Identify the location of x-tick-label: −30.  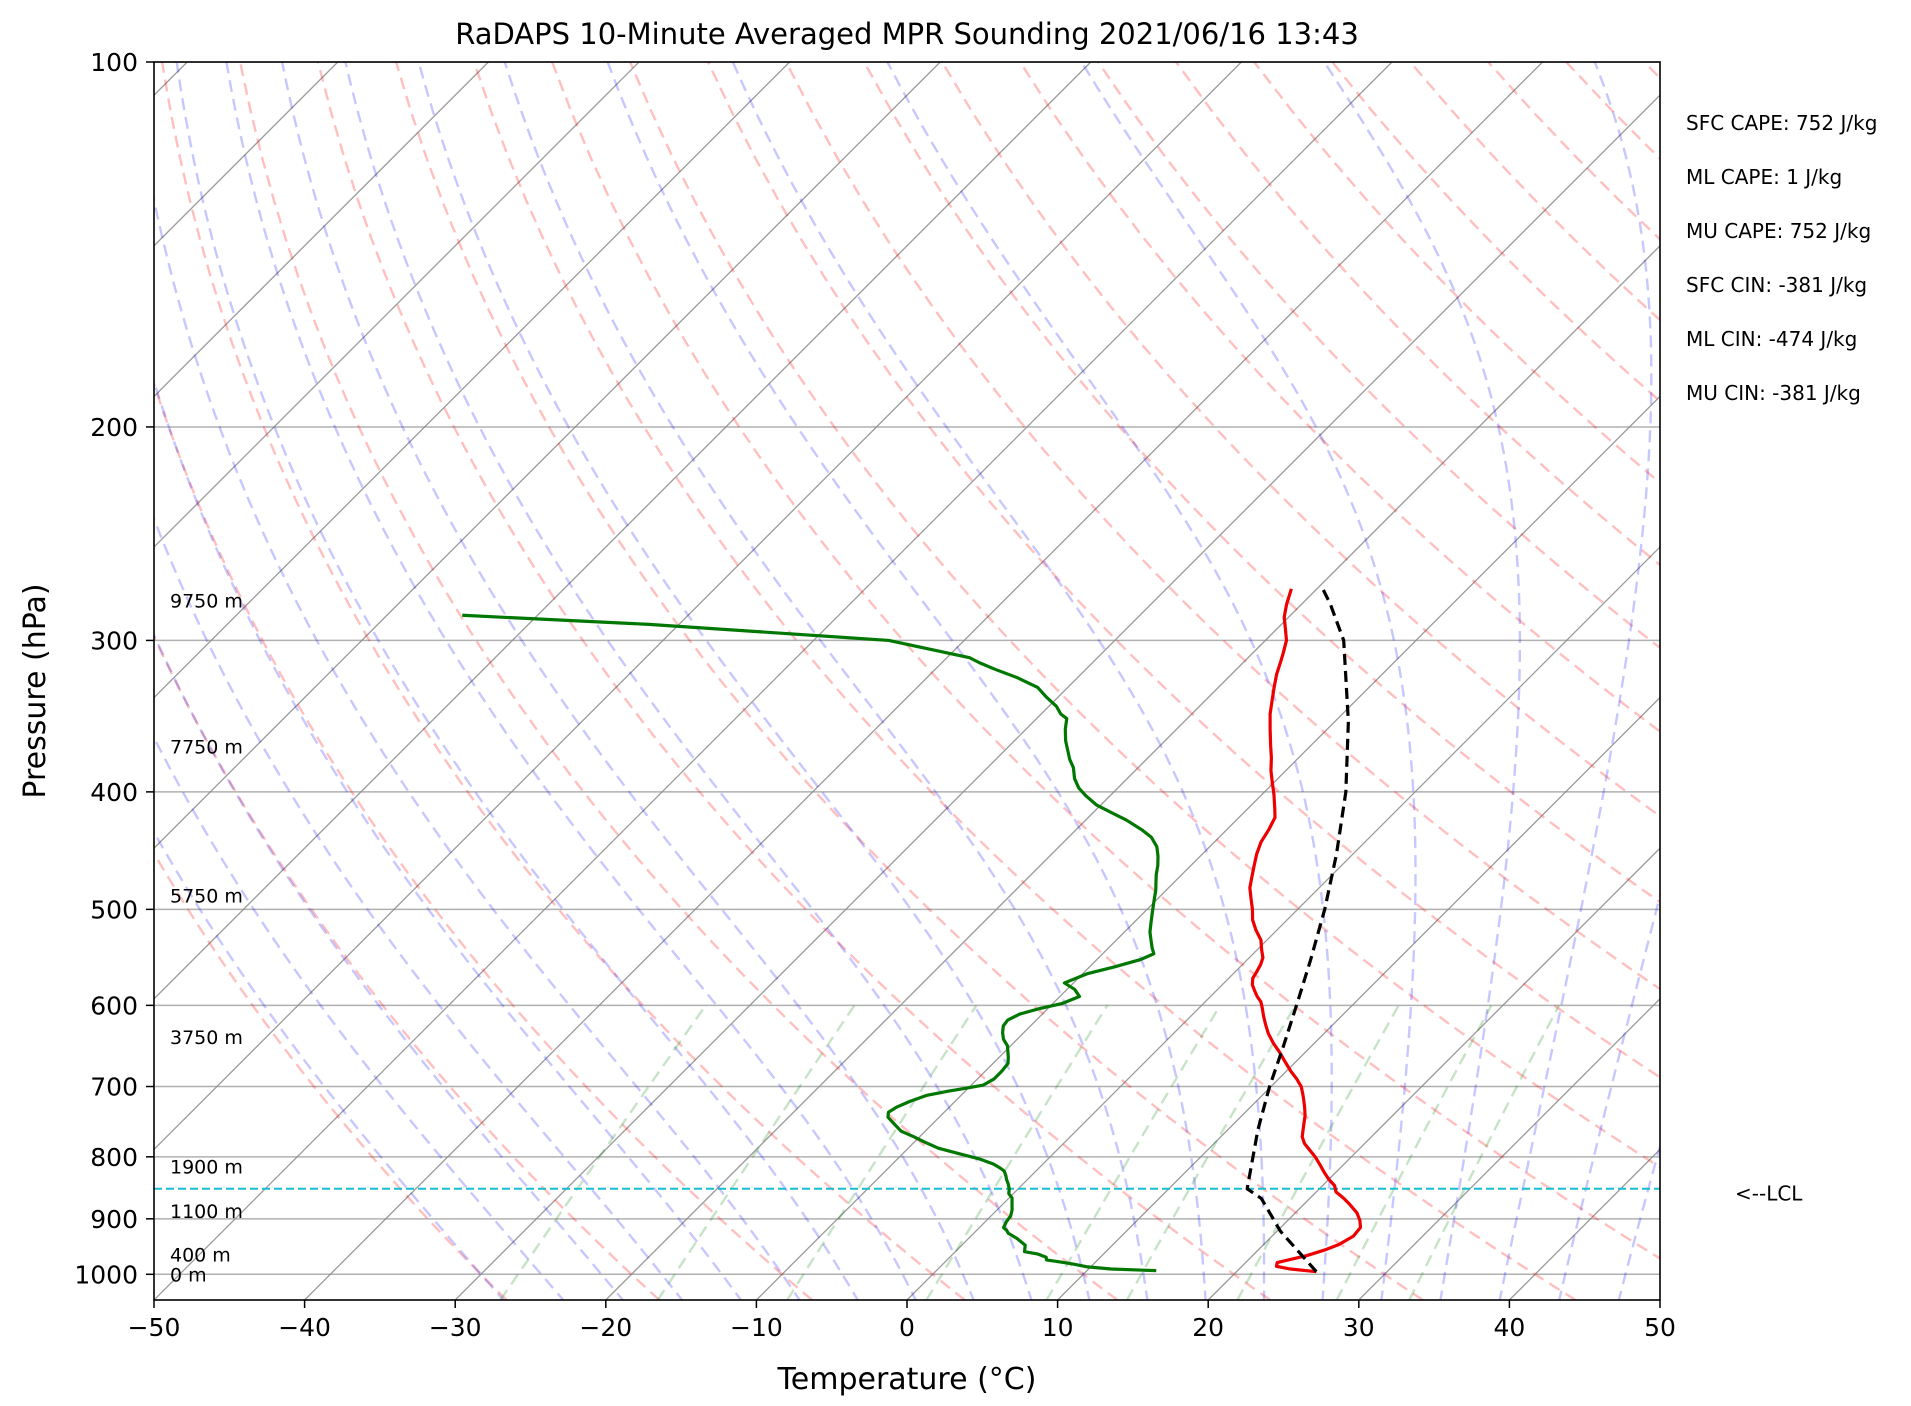
(455, 1327).